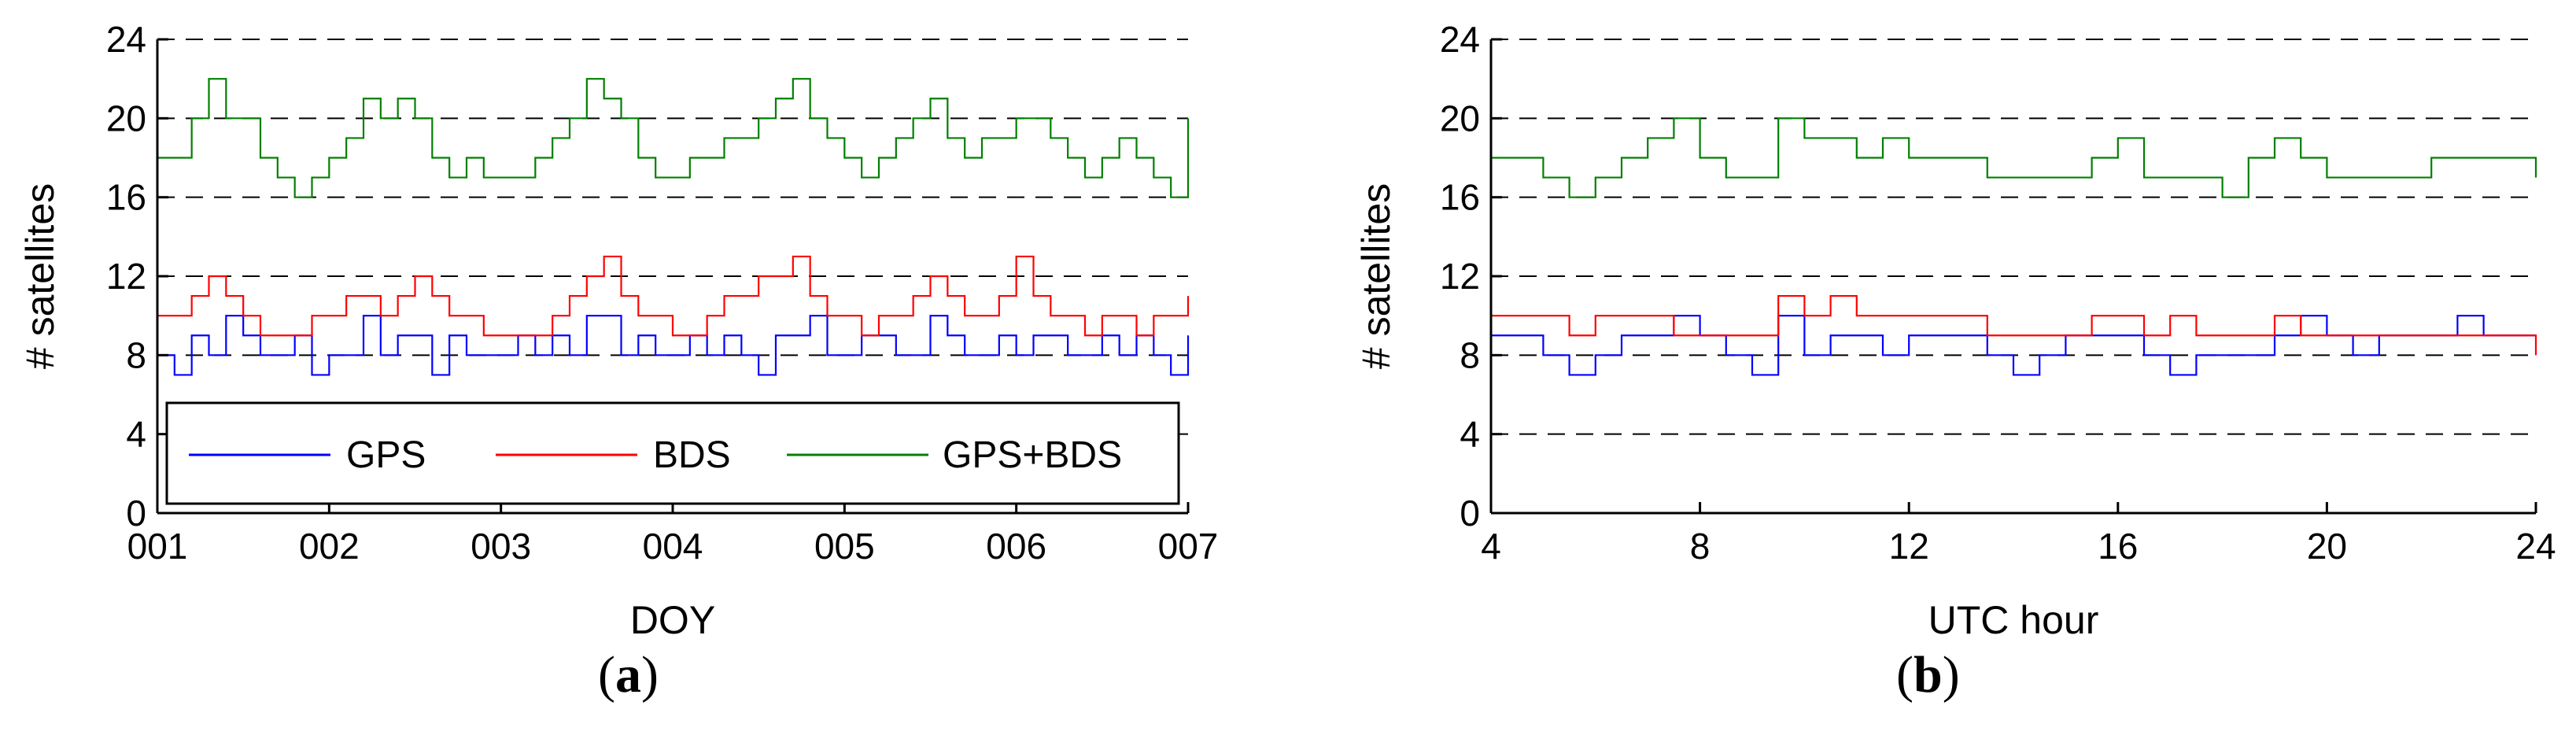 Image resolution: width=2576 pixels, height=746 pixels. I want to click on x-tick-label-3: 004, so click(673, 546).